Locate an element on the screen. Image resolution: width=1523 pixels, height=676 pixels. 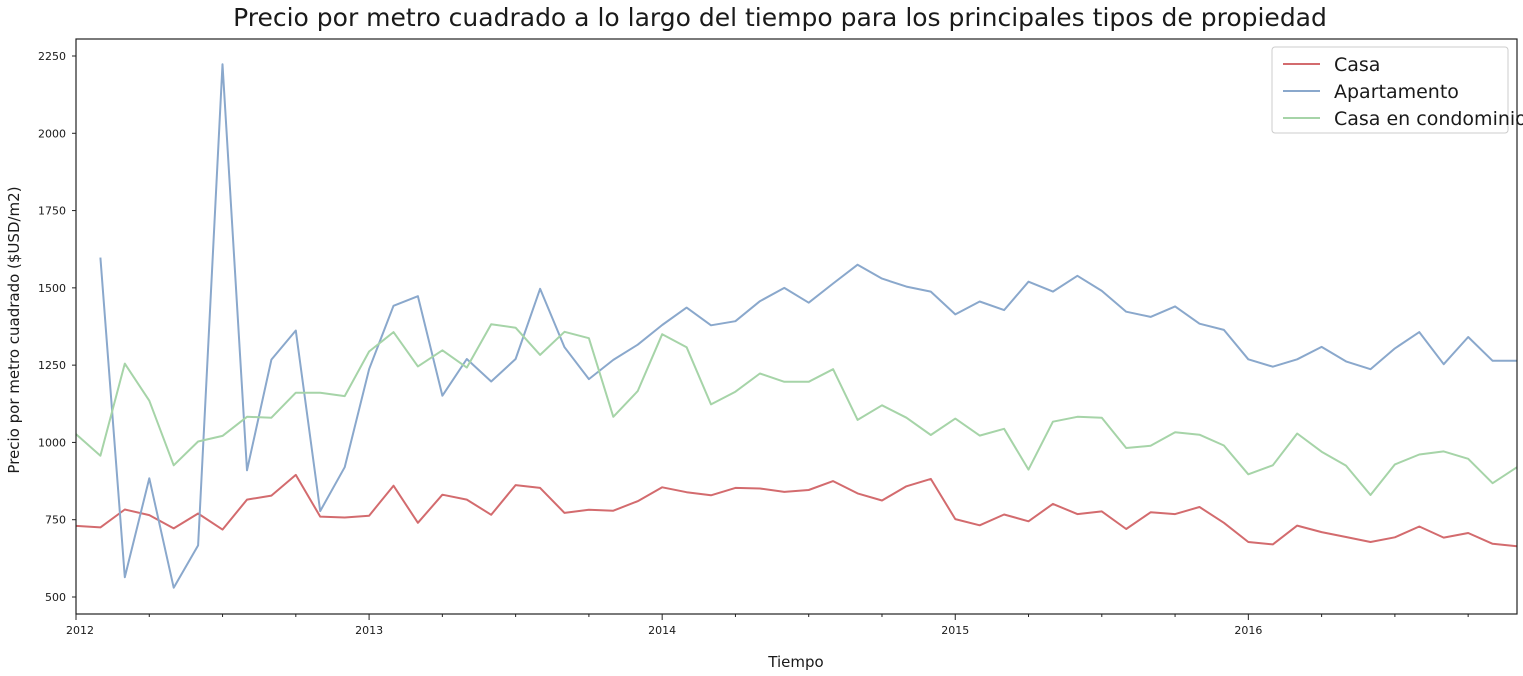
x-tick-label: 2012 is located at coordinates (80, 630).